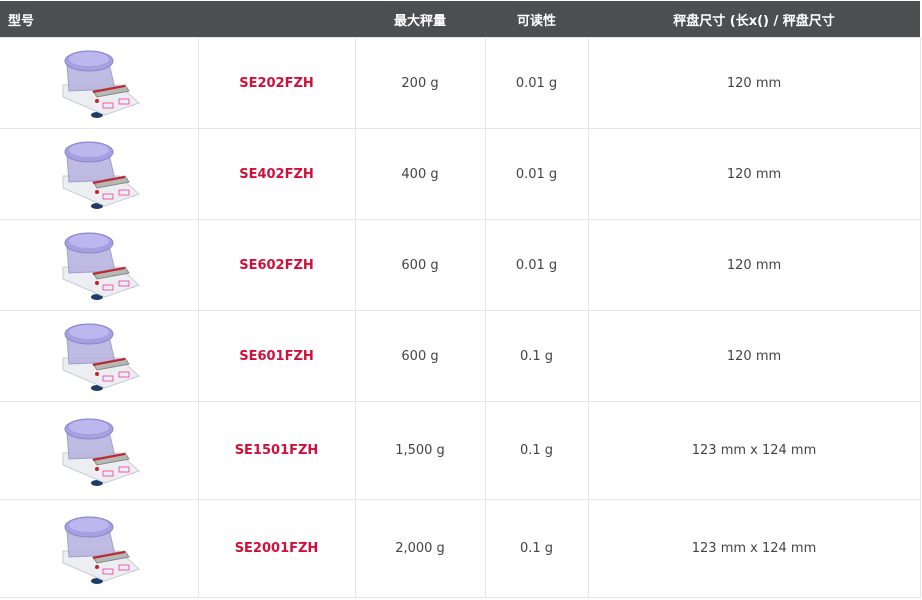 The width and height of the screenshot is (922, 600). I want to click on header-readability: 可读性, so click(537, 19).